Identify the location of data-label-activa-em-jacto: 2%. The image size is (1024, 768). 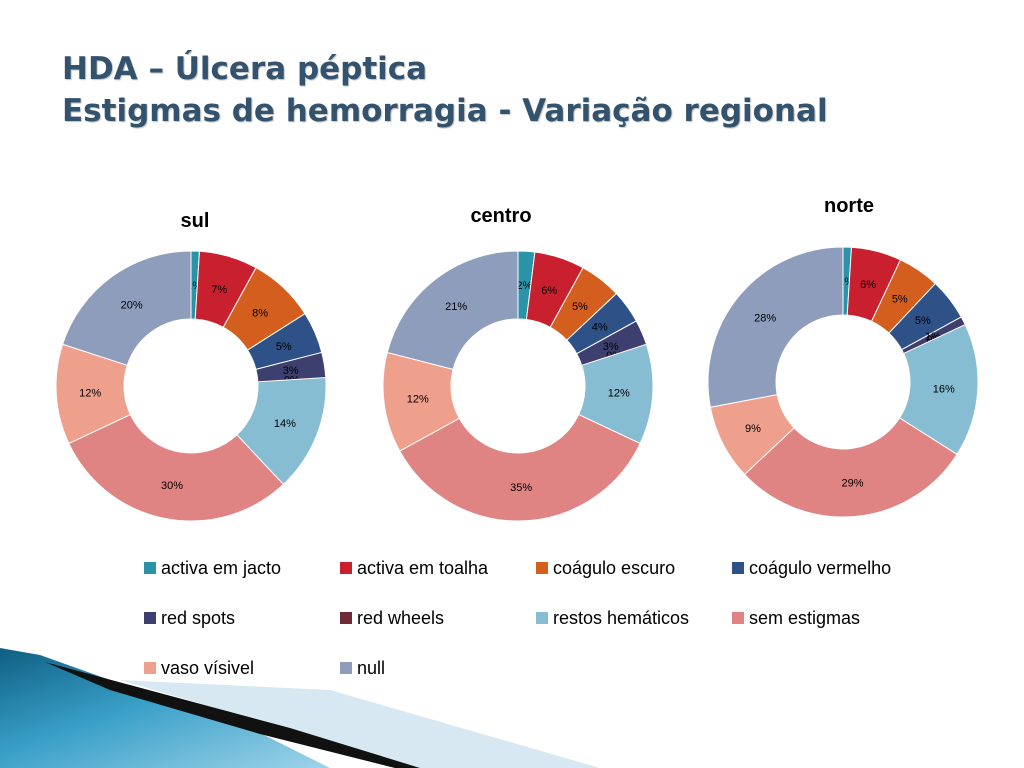
(524, 286).